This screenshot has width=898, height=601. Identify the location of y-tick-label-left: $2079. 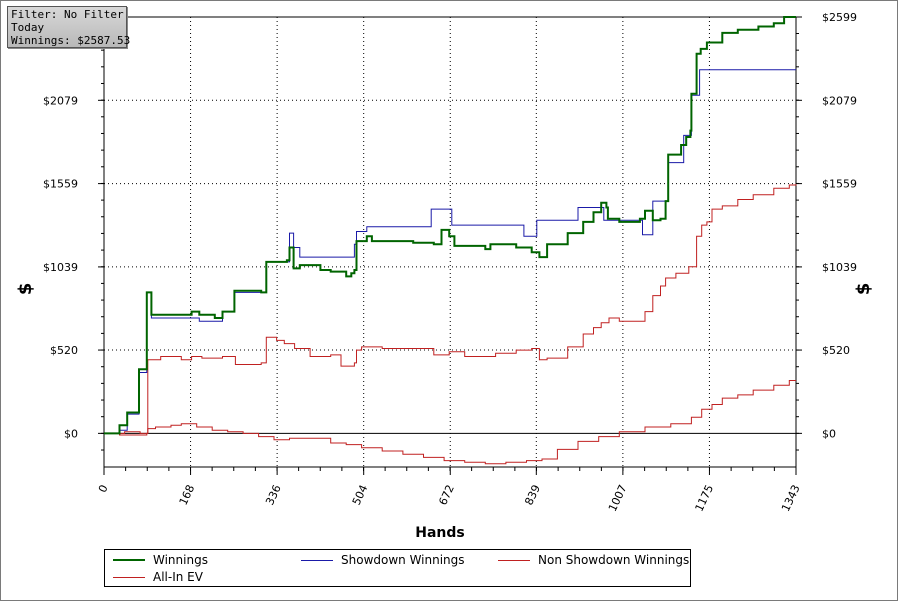
(60, 100).